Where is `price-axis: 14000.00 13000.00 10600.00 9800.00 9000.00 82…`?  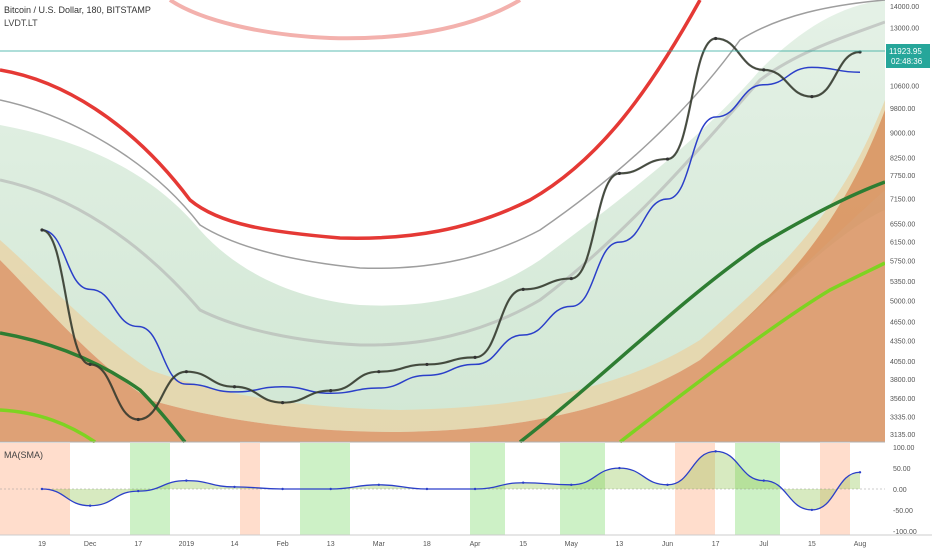 price-axis: 14000.00 13000.00 10600.00 9800.00 9000.00 82… is located at coordinates (904, 221).